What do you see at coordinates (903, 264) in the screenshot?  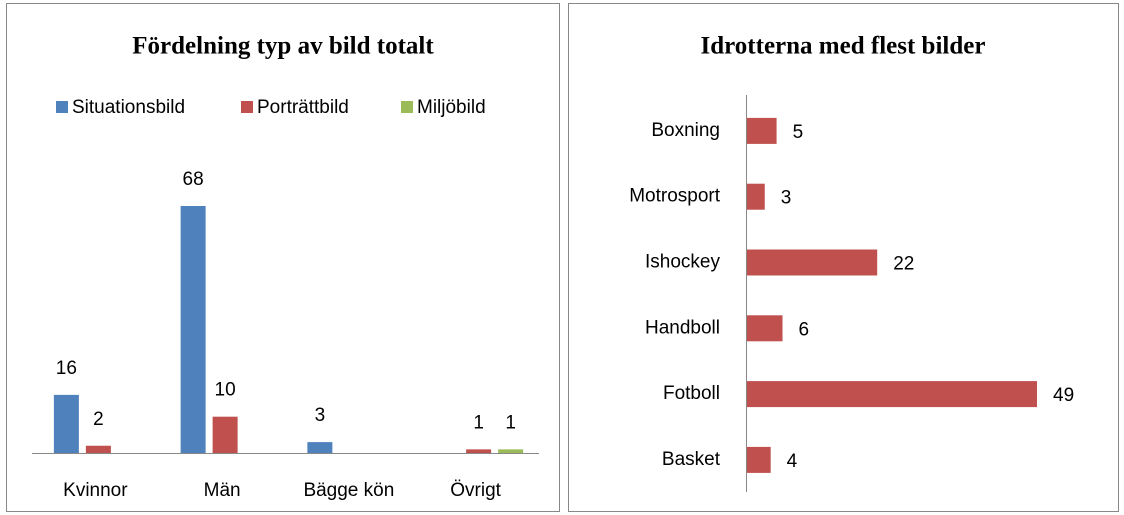 I see `data-label: 22` at bounding box center [903, 264].